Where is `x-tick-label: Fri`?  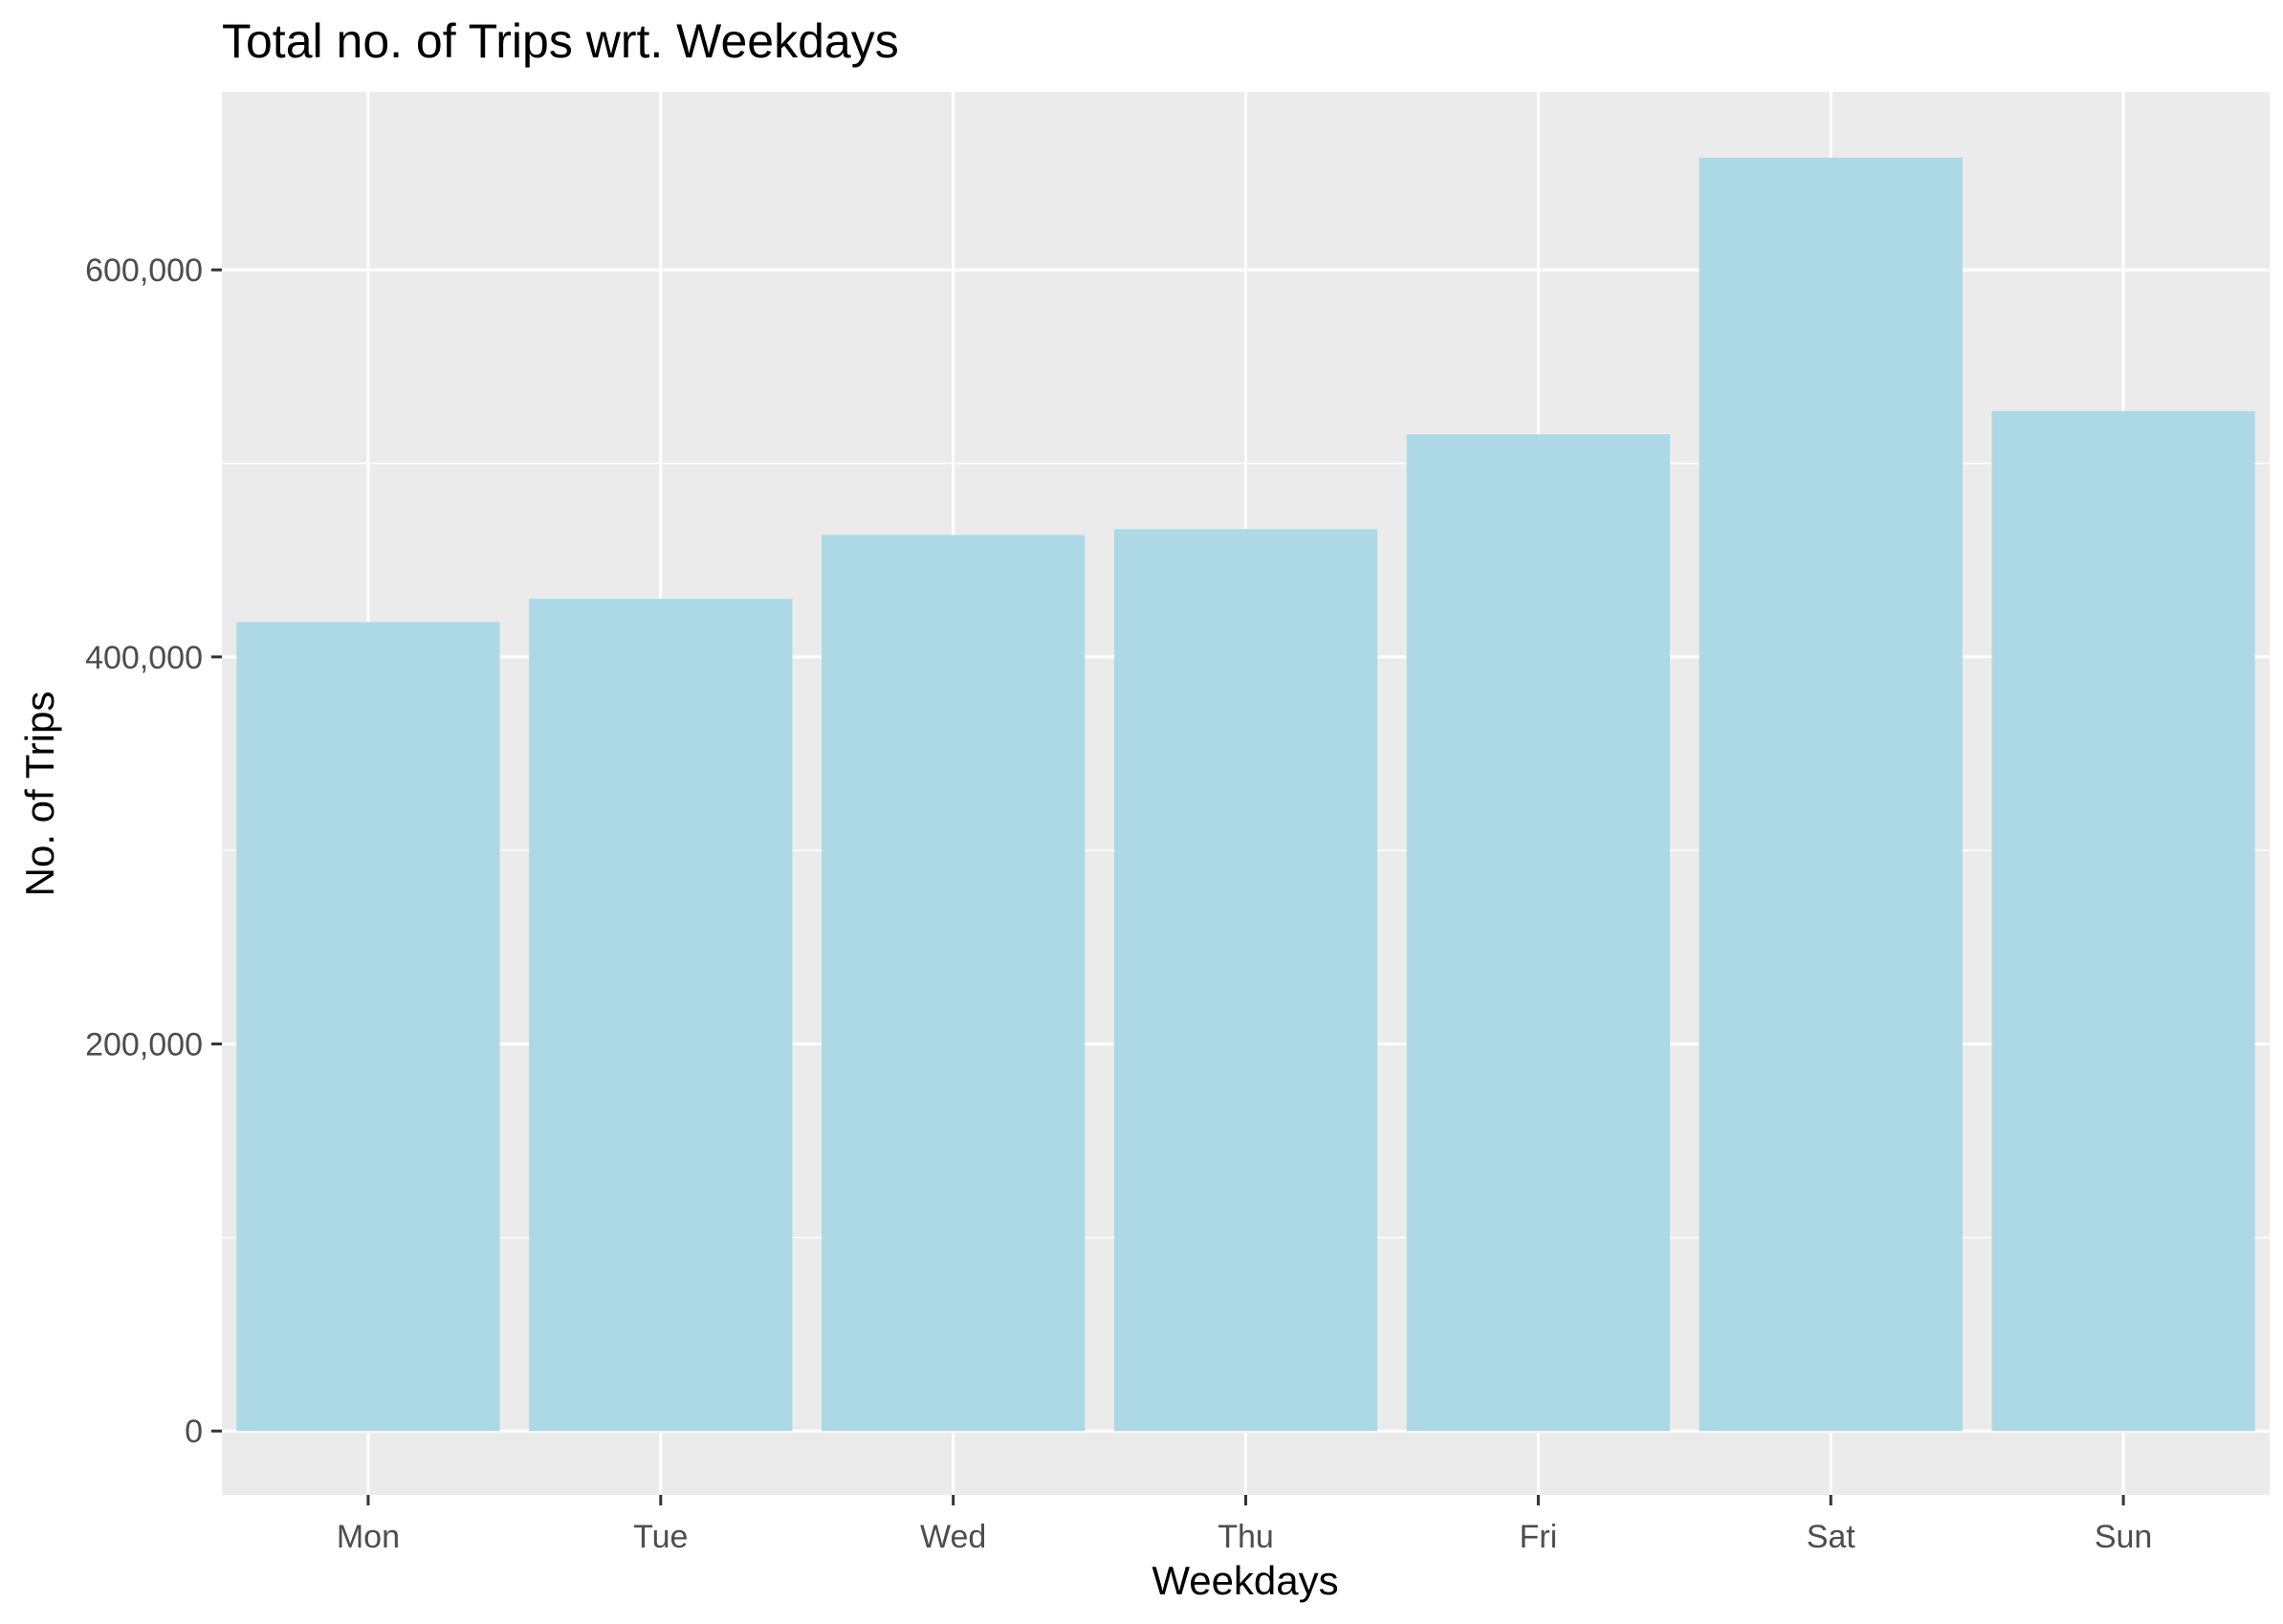 x-tick-label: Fri is located at coordinates (1539, 1537).